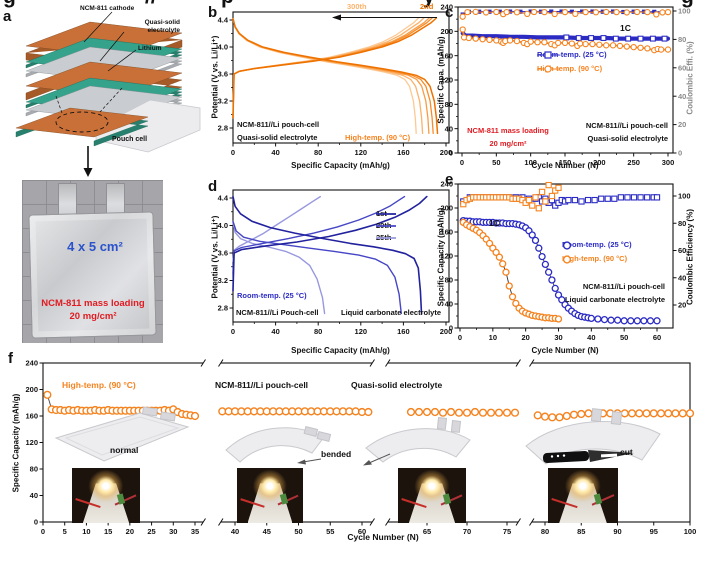 This screenshot has width=701, height=563. Describe the element at coordinates (617, 531) in the screenshot. I see `svg-text: 90` at that location.